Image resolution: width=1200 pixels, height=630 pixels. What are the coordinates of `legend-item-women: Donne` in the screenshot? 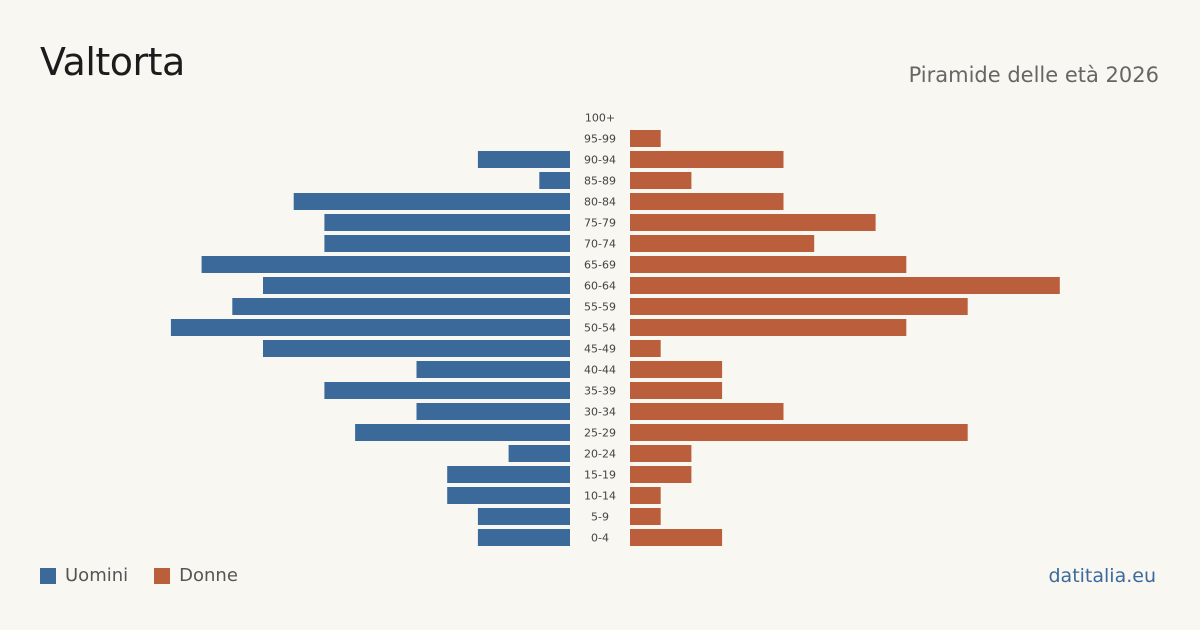 It's located at (196, 575).